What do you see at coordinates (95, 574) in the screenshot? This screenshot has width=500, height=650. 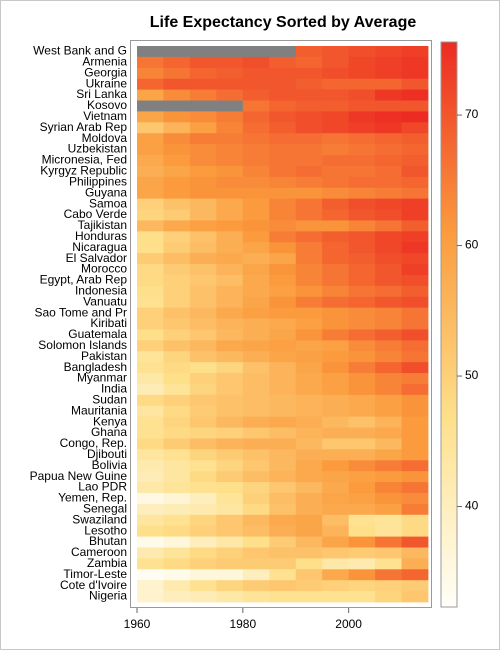 I see `y-tick-label: Timor-Leste` at bounding box center [95, 574].